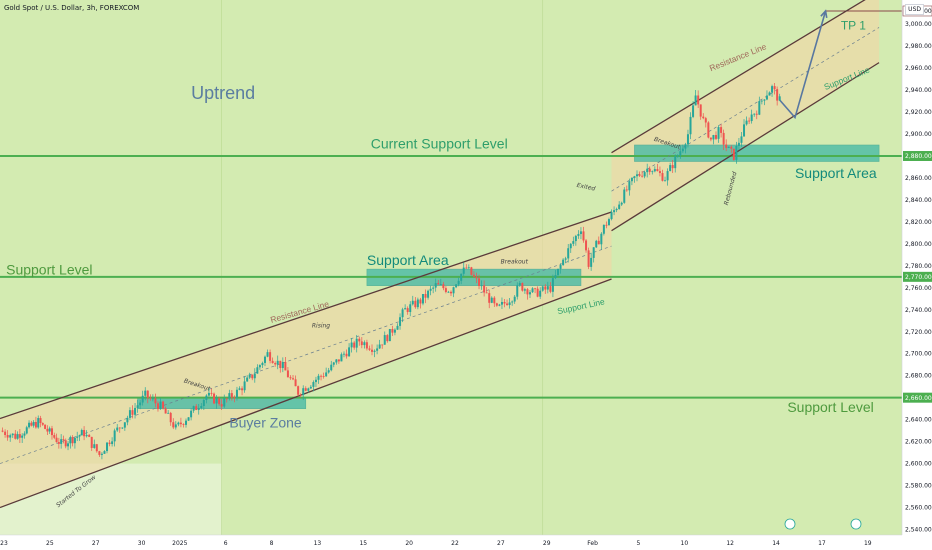  Describe the element at coordinates (451, 542) in the screenshot. I see `time-axis-bg` at that location.